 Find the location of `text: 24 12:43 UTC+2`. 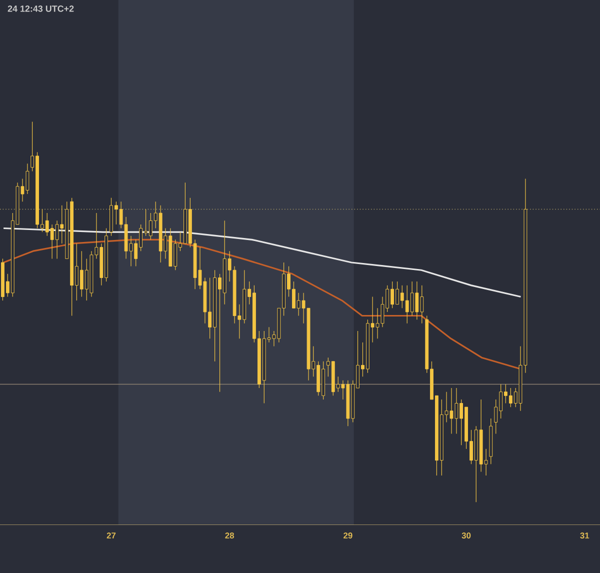

text: 24 12:43 UTC+2 is located at coordinates (41, 9).